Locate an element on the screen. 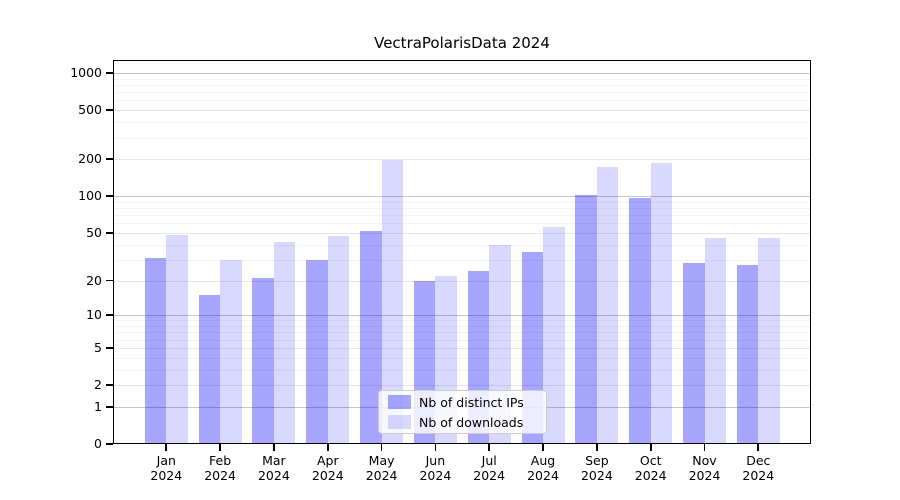 The width and height of the screenshot is (900, 500). bar-downloads-aug is located at coordinates (554, 335).